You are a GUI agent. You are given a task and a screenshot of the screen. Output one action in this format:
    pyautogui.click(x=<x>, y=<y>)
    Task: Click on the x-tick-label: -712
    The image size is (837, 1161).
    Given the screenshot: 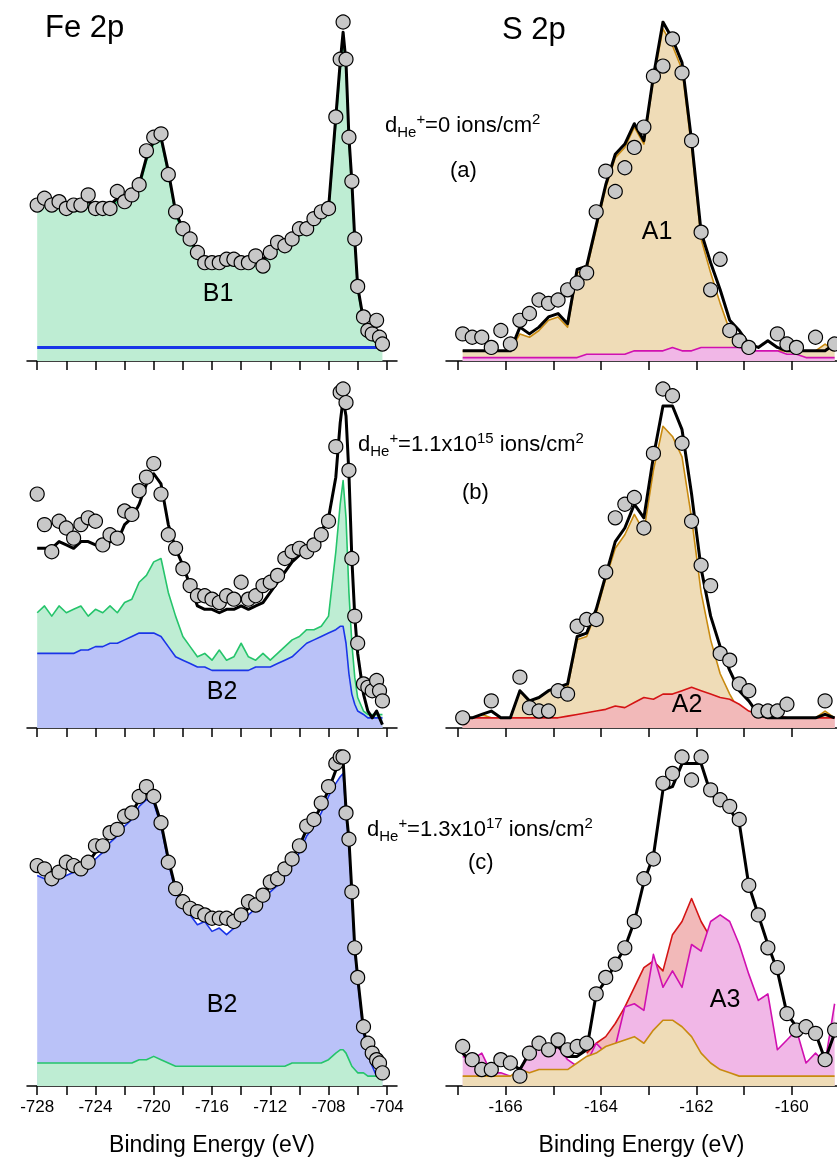 What is the action you would take?
    pyautogui.click(x=270, y=1106)
    